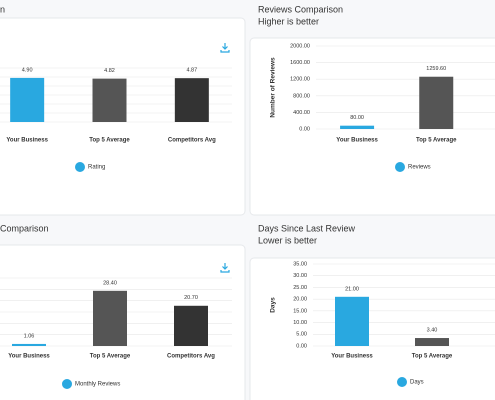 The width and height of the screenshot is (495, 400). Describe the element at coordinates (300, 311) in the screenshot. I see `y-tick-label: 15.00` at that location.